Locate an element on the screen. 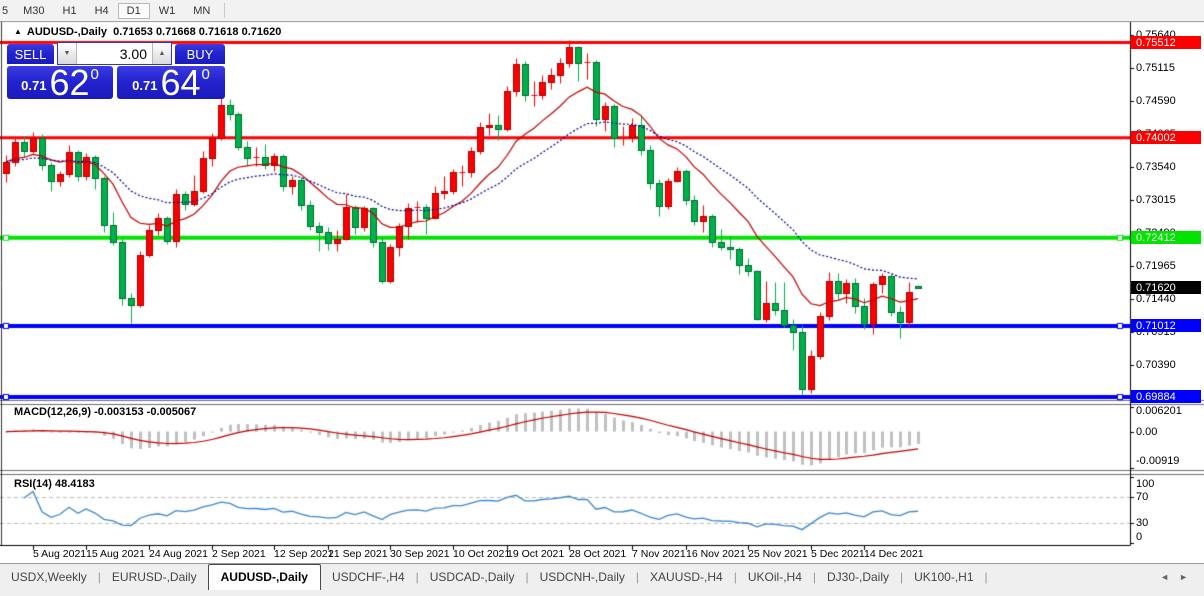  timeframe-h1: H1 is located at coordinates (69, 10).